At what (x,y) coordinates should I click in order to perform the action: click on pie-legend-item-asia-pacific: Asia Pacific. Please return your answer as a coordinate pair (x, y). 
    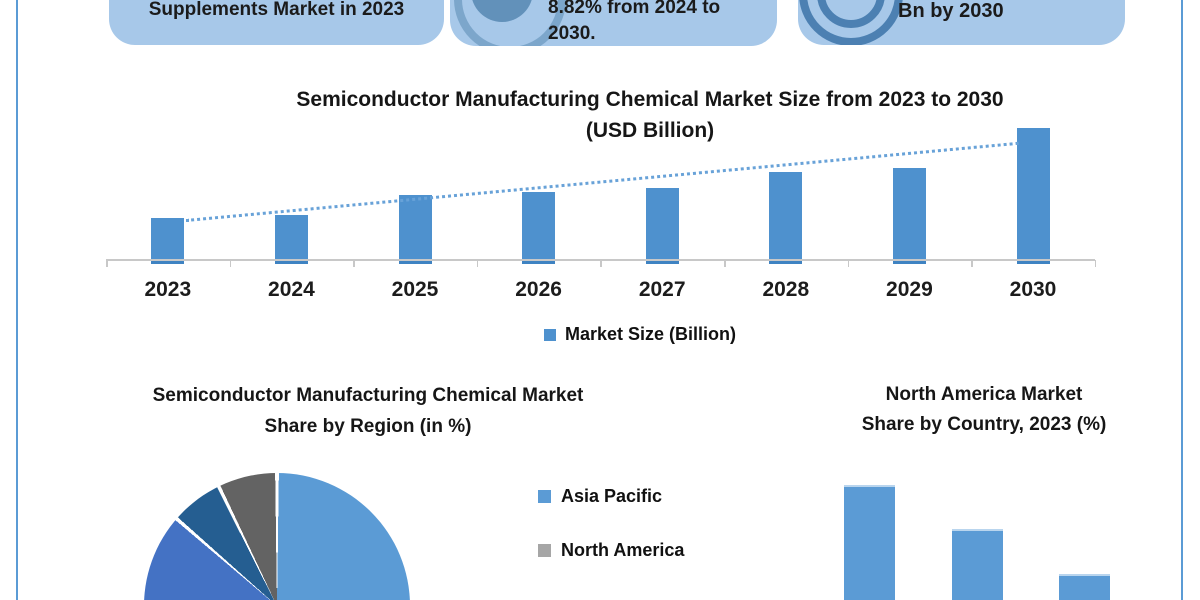
    Looking at the image, I should click on (600, 496).